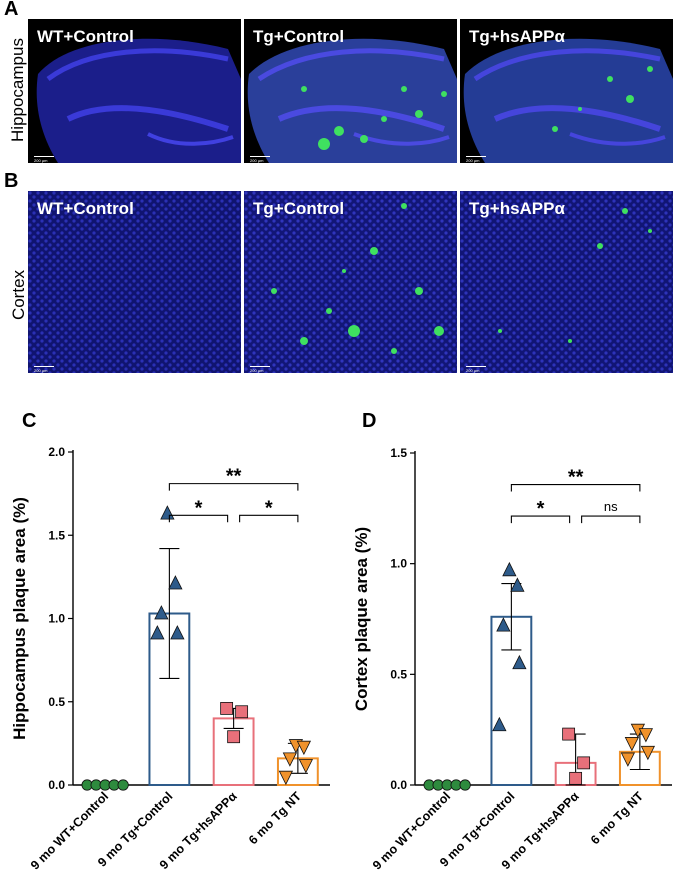  I want to click on y-axis-label: Cortex plaque area (%), so click(361, 619).